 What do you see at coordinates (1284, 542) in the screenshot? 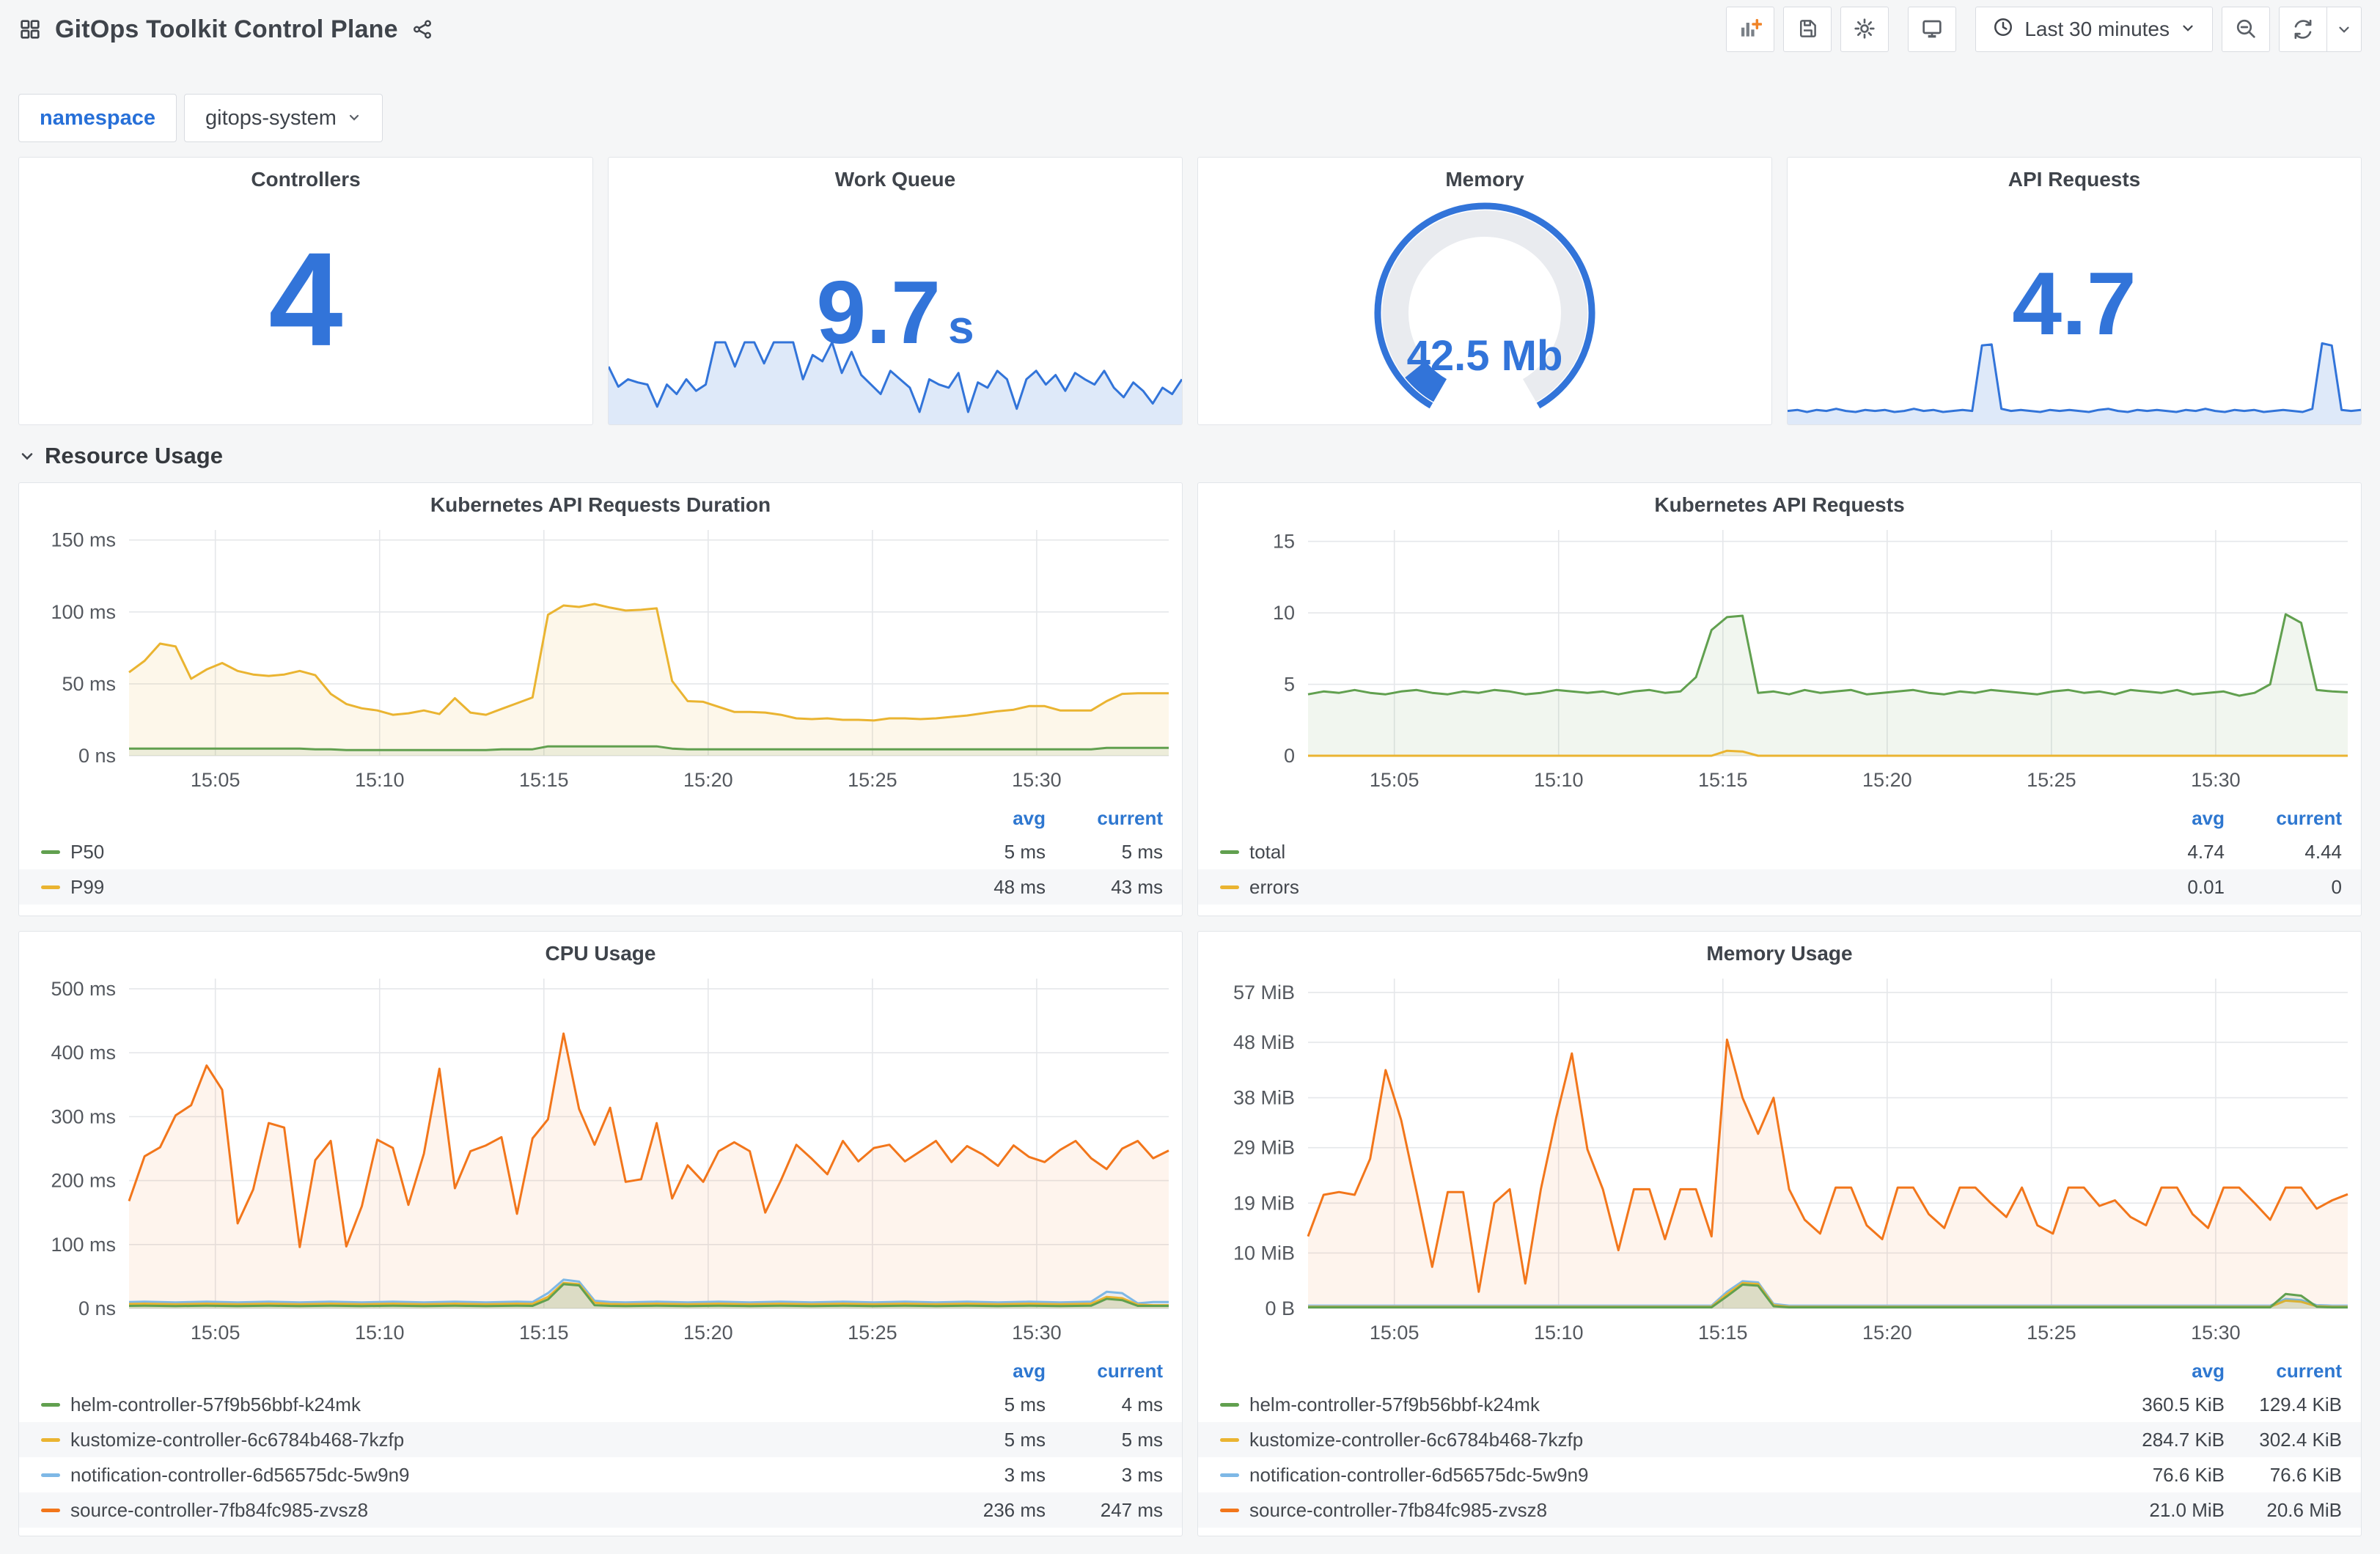
I see `svg-text: 15` at bounding box center [1284, 542].